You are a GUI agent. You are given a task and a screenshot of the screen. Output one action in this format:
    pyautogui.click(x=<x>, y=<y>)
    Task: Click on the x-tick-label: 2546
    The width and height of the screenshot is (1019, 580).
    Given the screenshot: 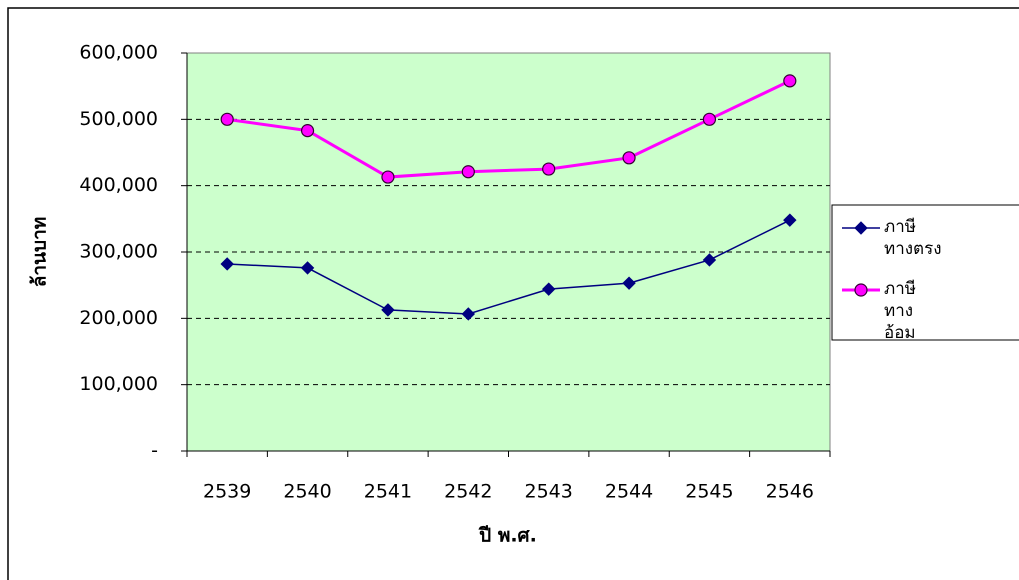 What is the action you would take?
    pyautogui.click(x=790, y=492)
    